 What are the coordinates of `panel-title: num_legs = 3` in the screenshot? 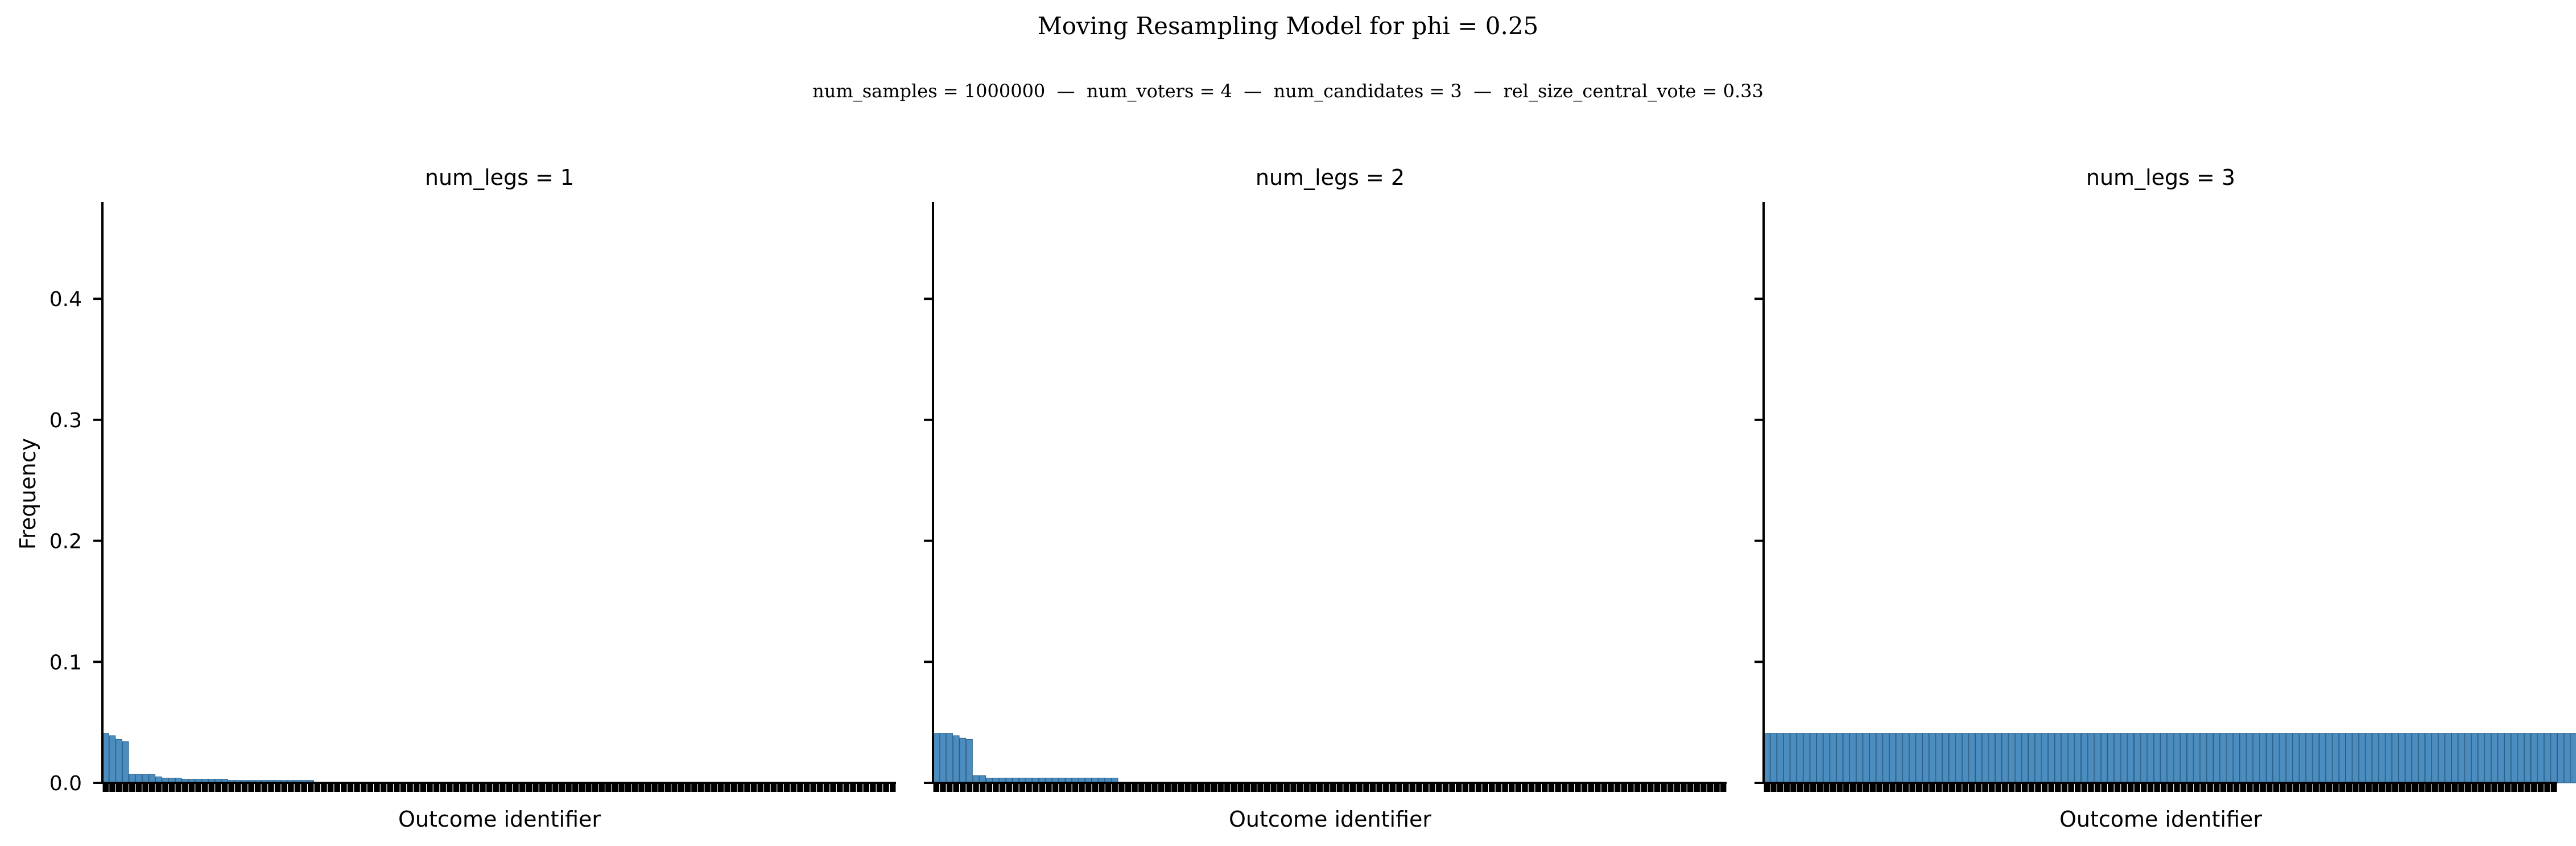 It's located at (2161, 177).